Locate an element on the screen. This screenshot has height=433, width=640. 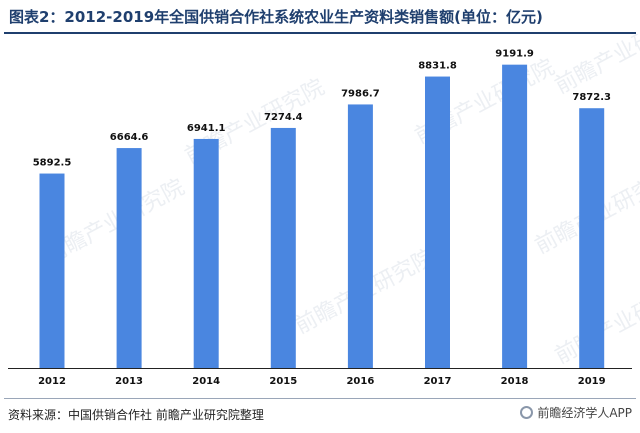
bar-2013 is located at coordinates (129, 258).